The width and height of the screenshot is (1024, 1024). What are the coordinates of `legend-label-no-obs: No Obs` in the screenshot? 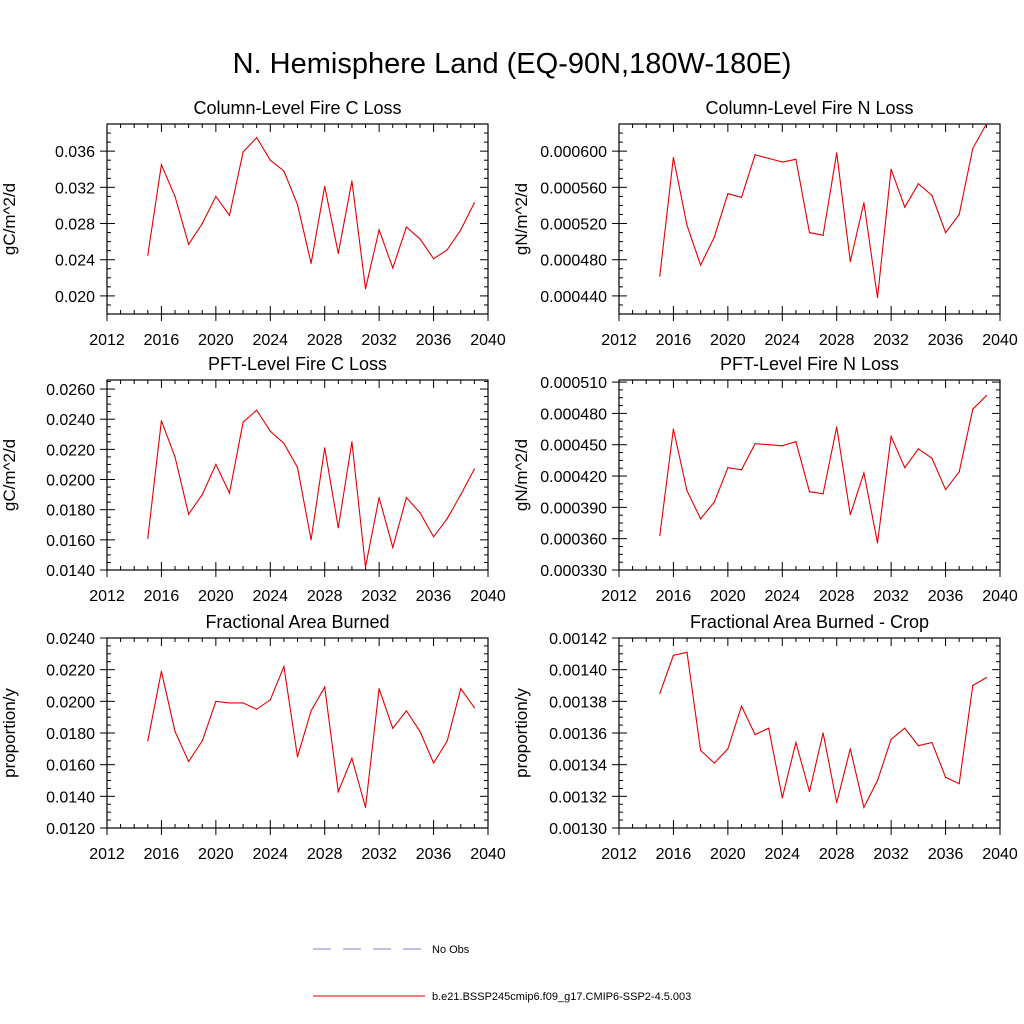 It's located at (451, 950).